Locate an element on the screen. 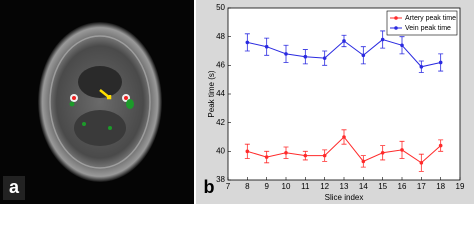 The height and width of the screenshot is (240, 474). y-axis-label: Peak time (s) is located at coordinates (211, 93).